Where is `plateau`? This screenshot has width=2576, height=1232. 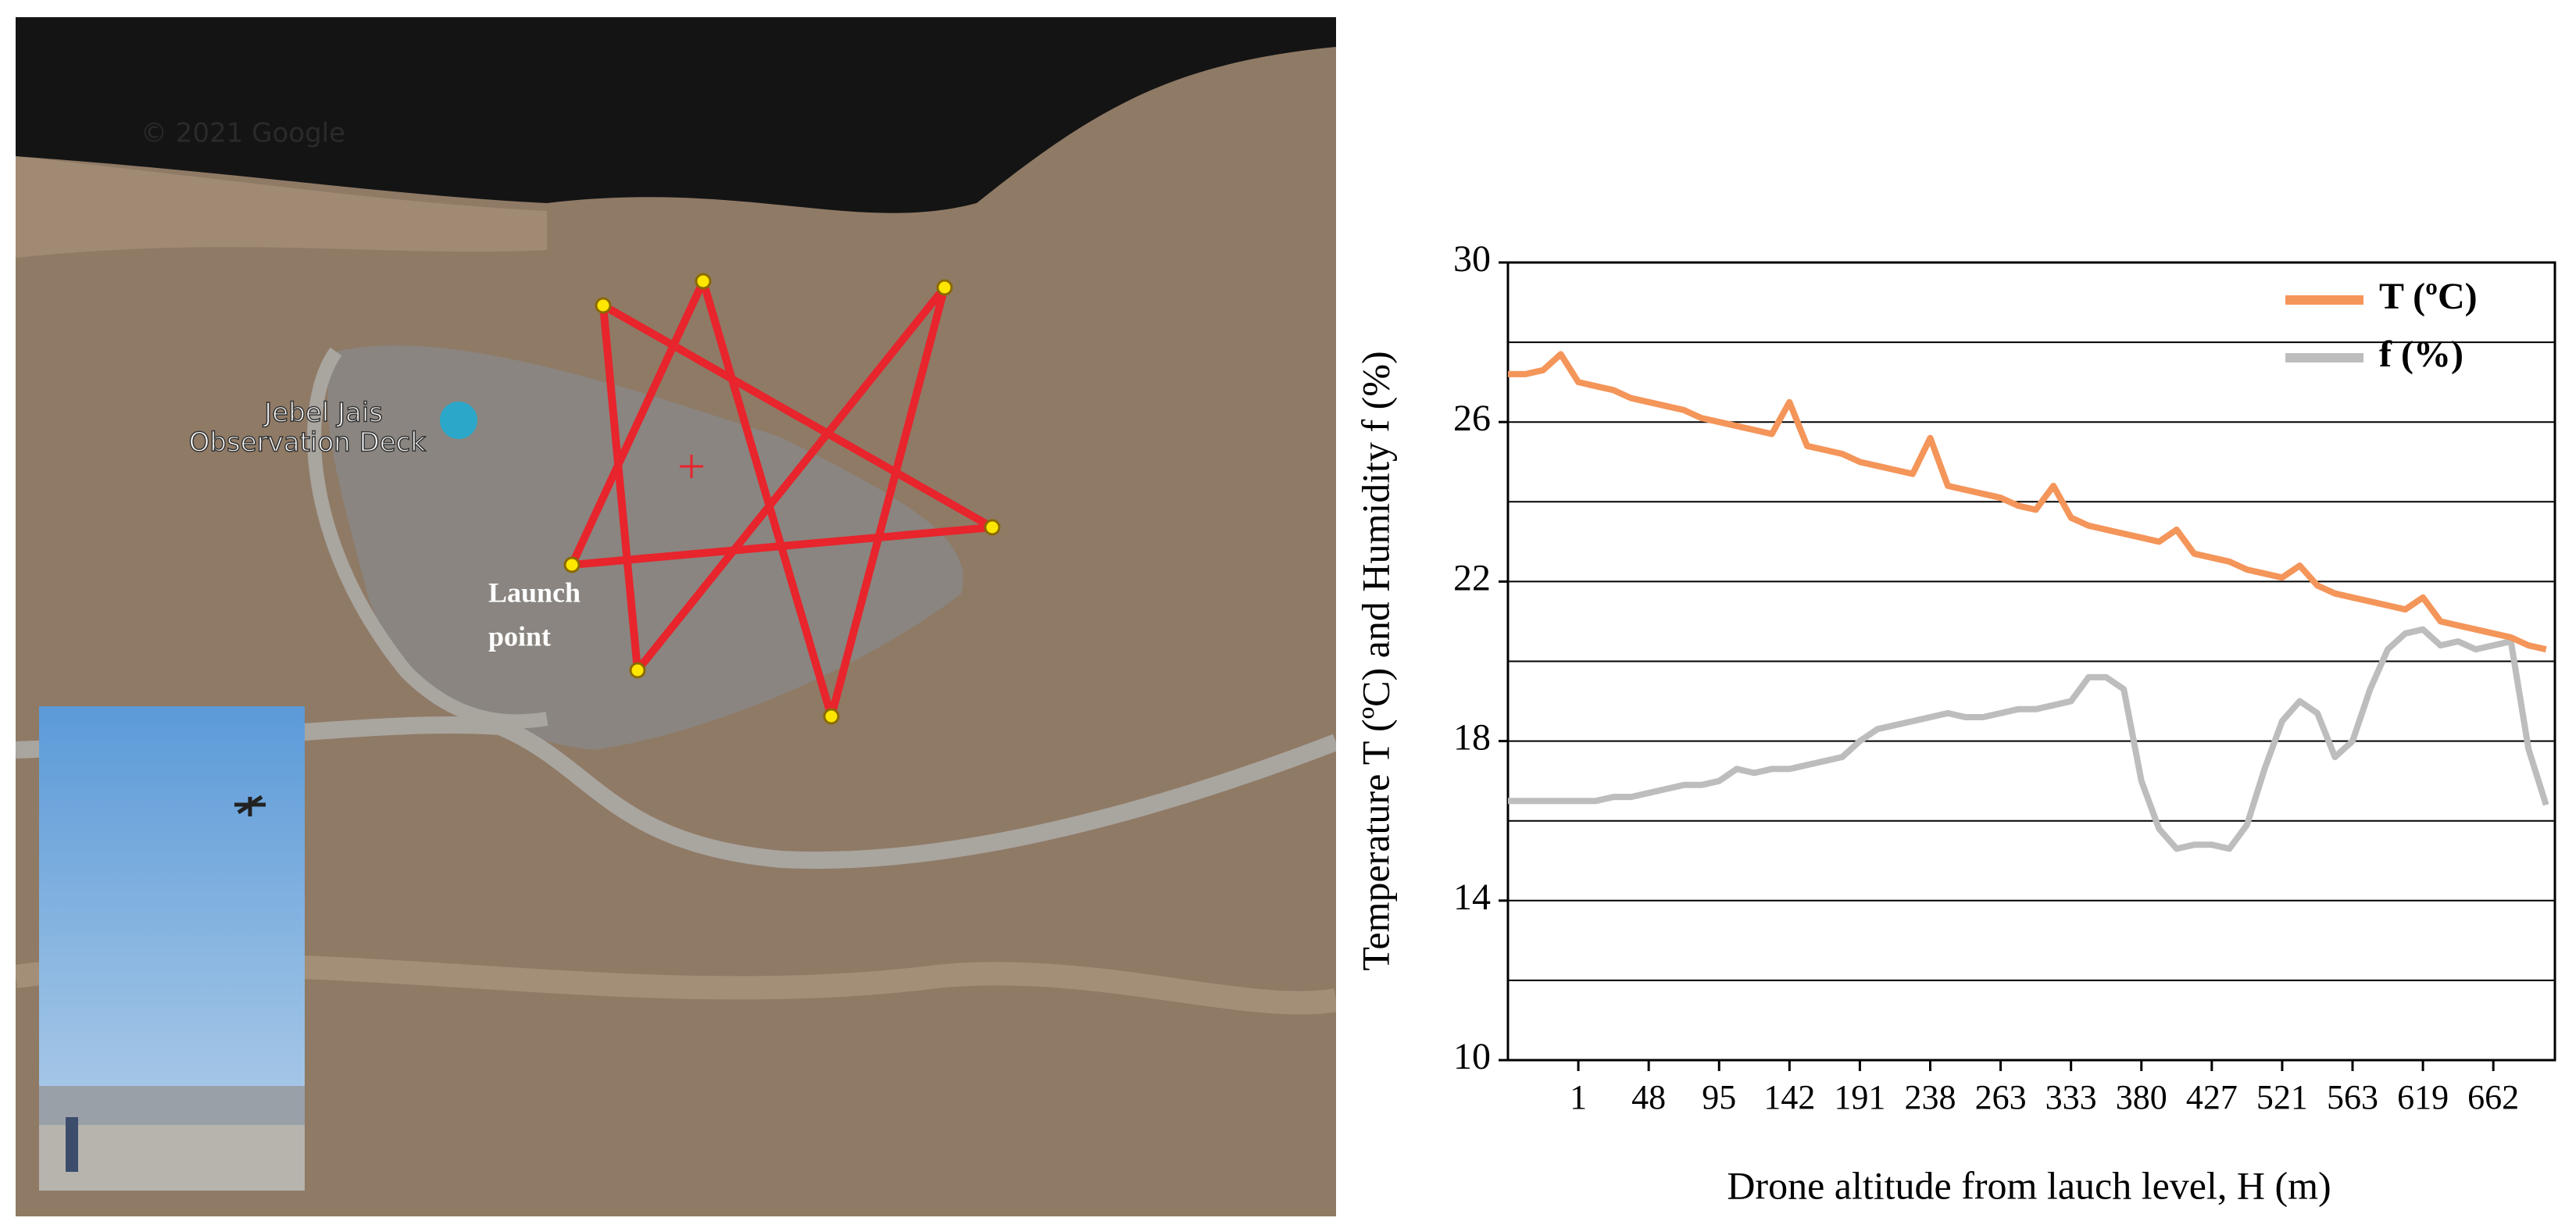
plateau is located at coordinates (645, 547).